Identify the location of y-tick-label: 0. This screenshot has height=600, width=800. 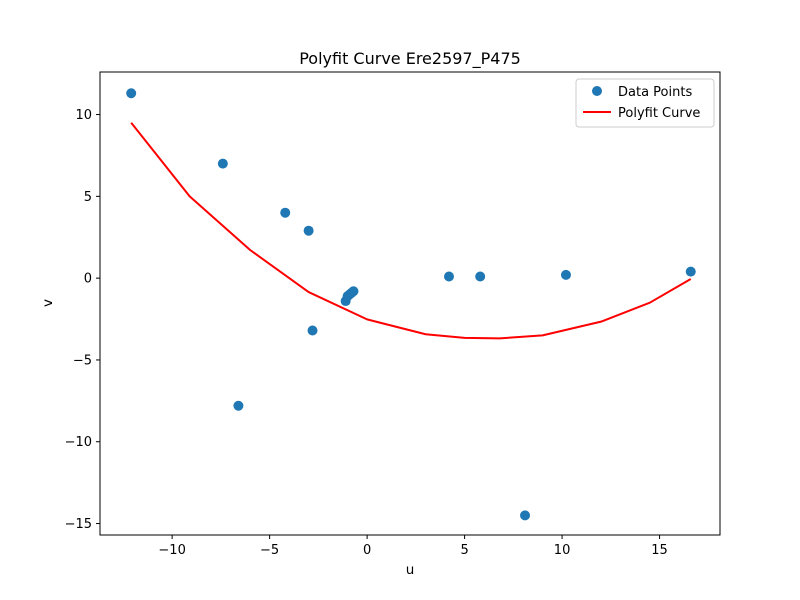
(88, 279).